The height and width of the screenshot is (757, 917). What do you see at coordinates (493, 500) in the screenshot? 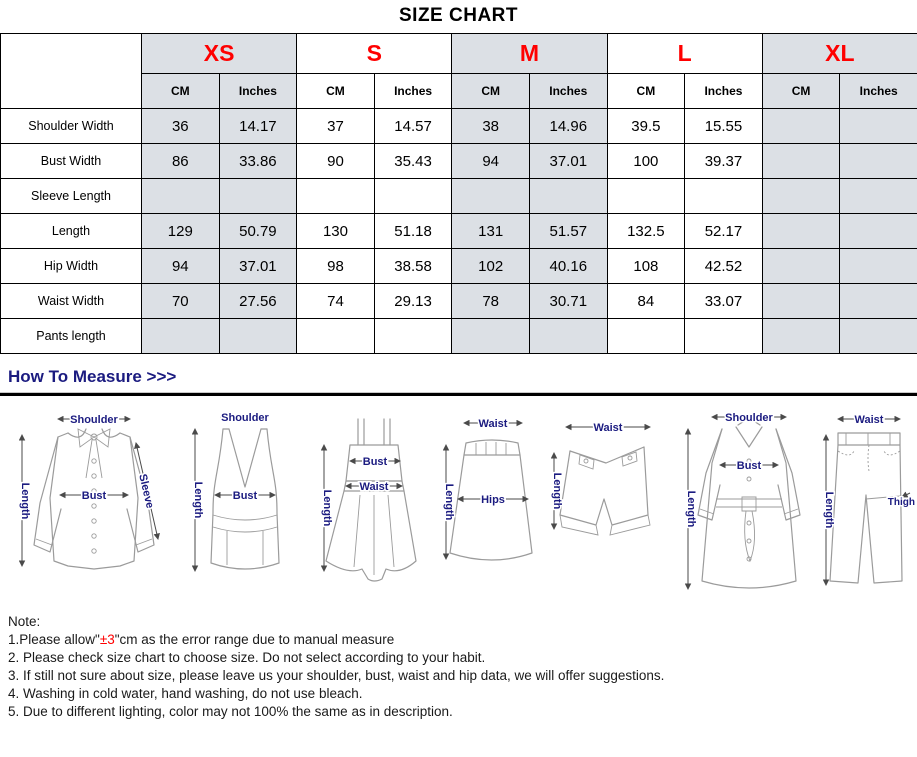
I see `label-hips: Hips` at bounding box center [493, 500].